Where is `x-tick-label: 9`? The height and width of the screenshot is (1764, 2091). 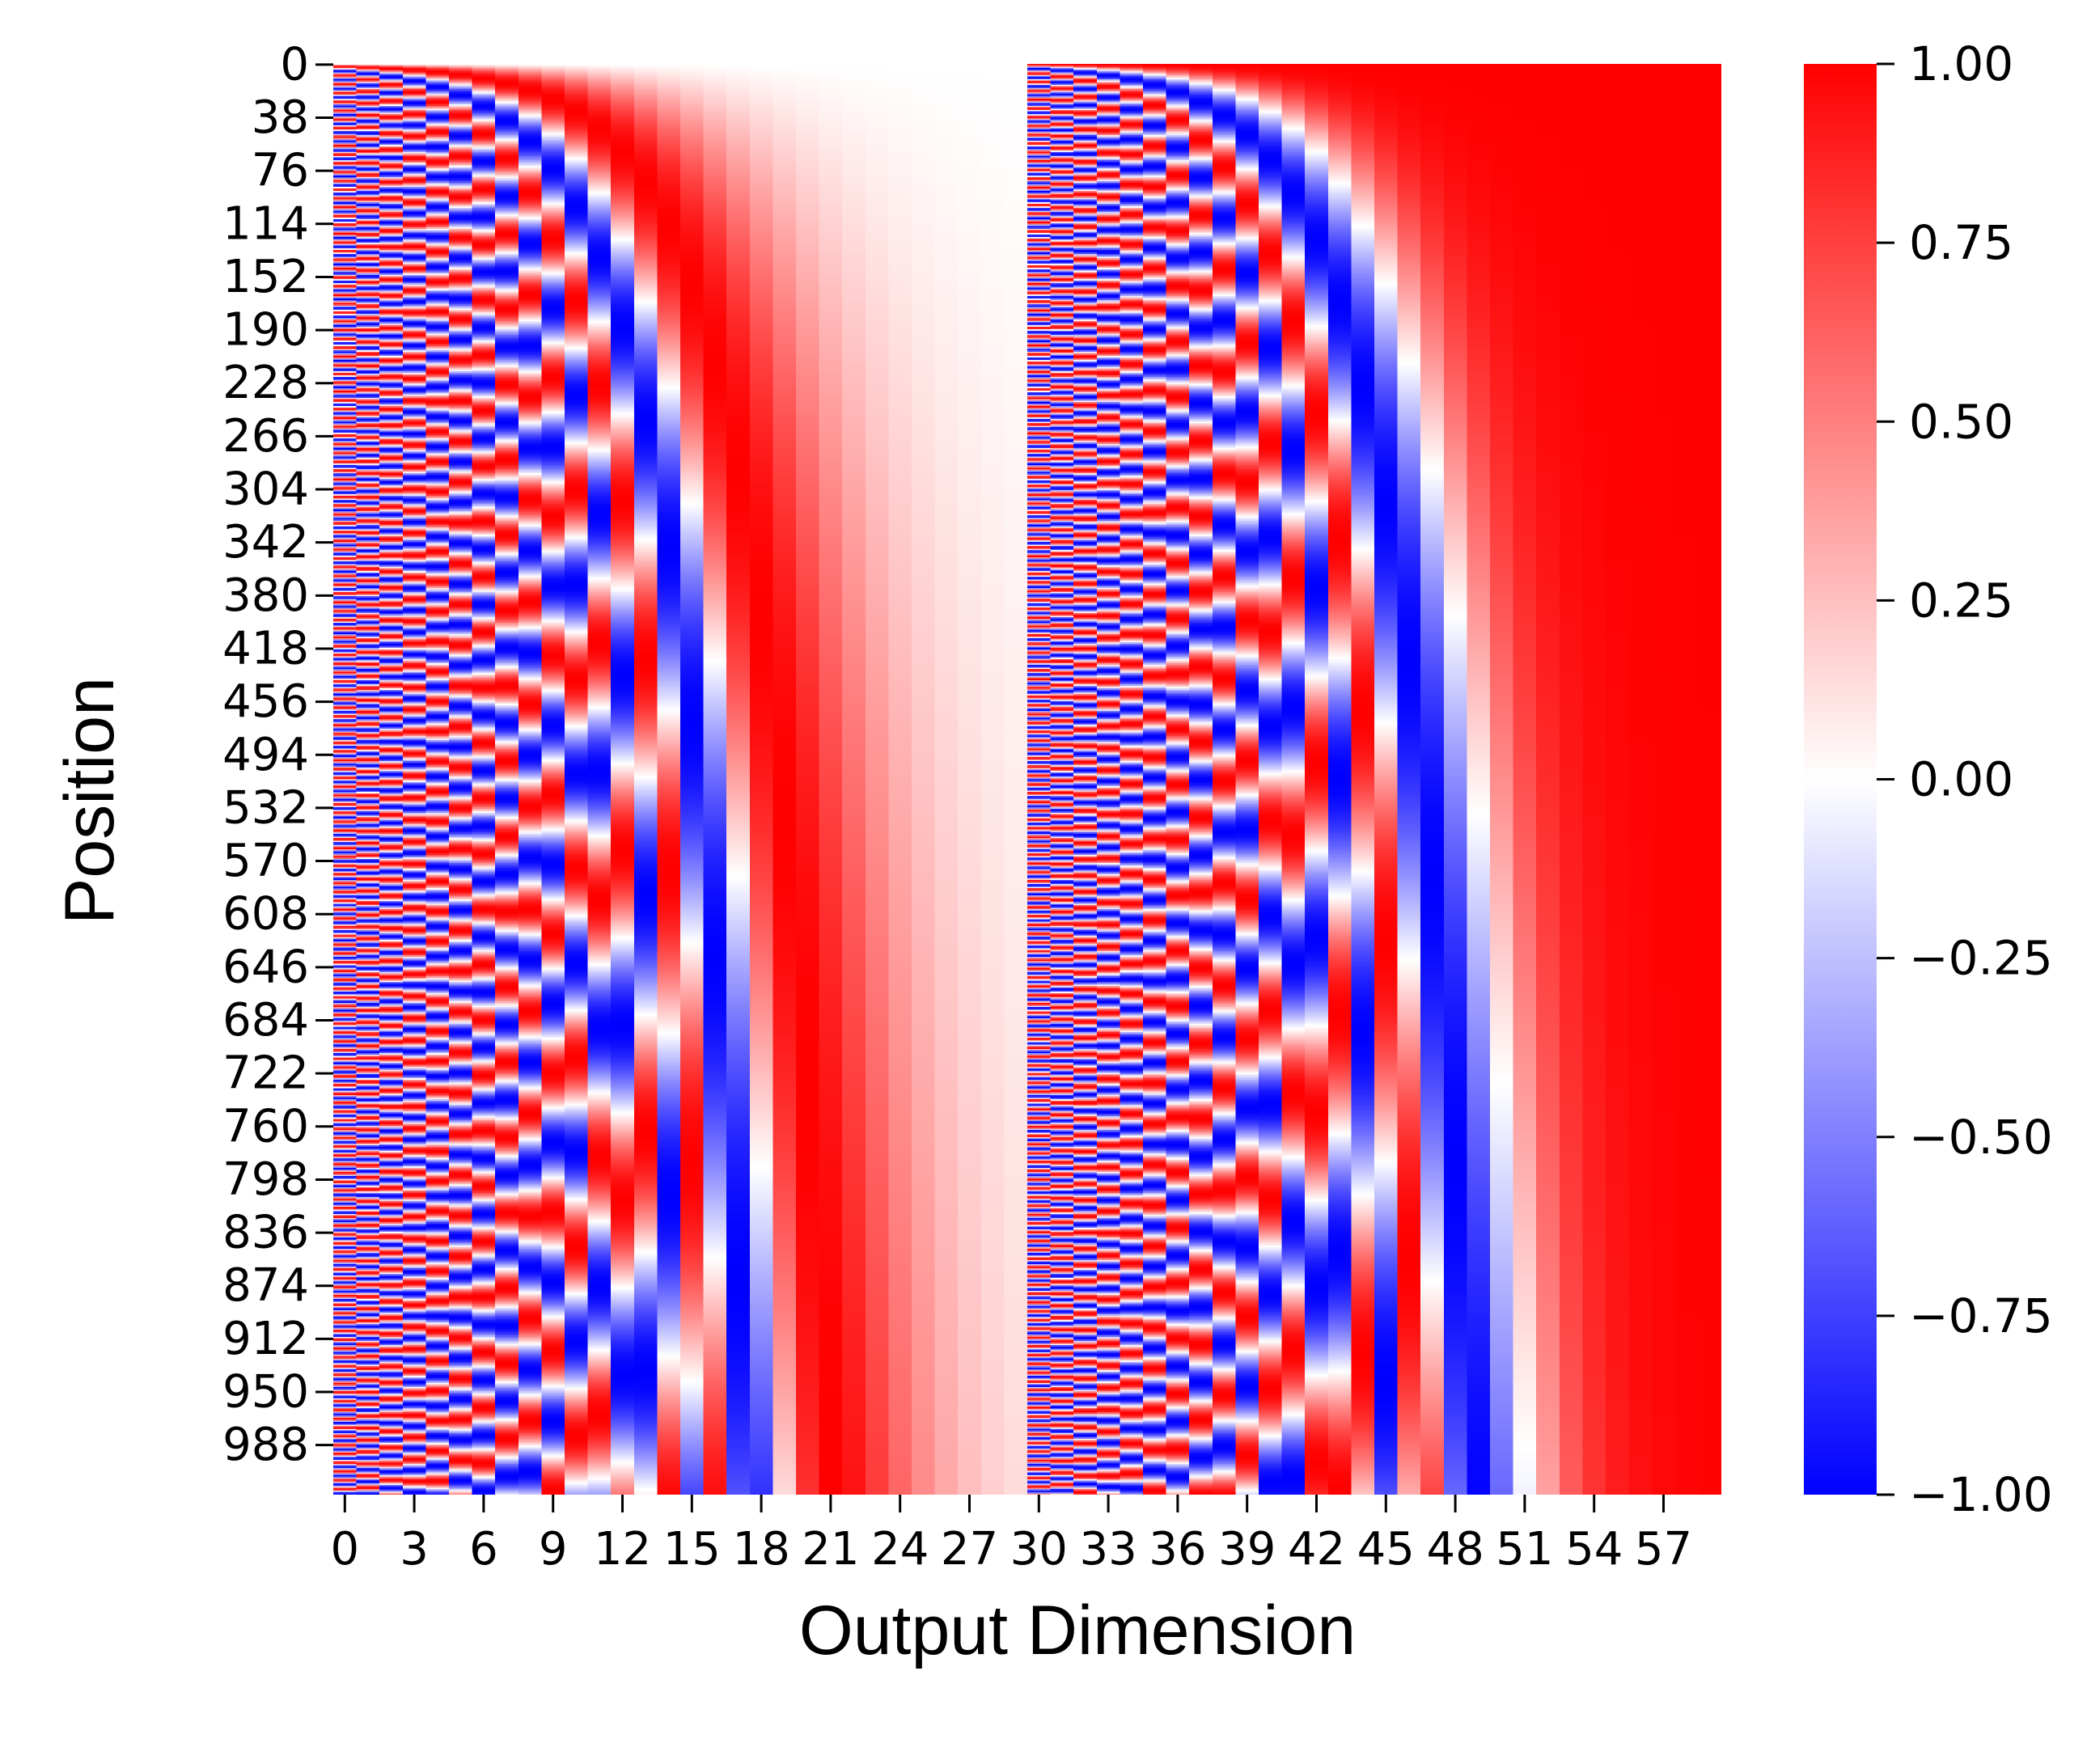 x-tick-label: 9 is located at coordinates (553, 1550).